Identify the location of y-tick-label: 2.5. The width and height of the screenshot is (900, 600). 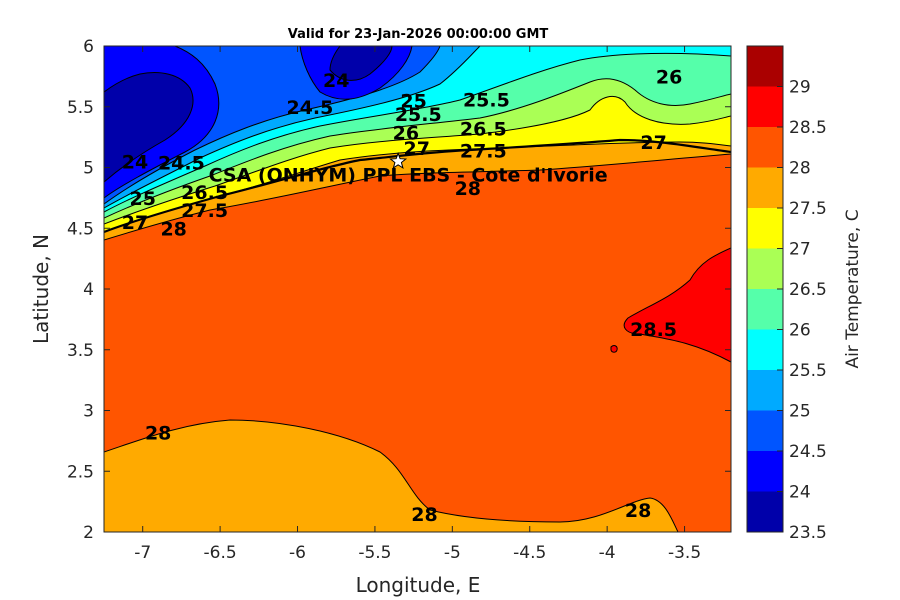
(80, 472).